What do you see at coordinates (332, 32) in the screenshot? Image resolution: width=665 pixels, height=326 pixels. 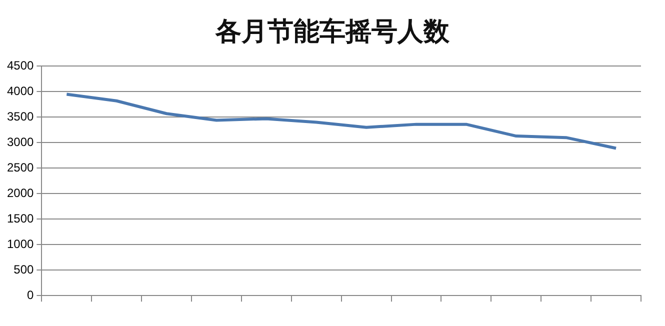 I see `chart-title: 各月节能车摇号人数` at bounding box center [332, 32].